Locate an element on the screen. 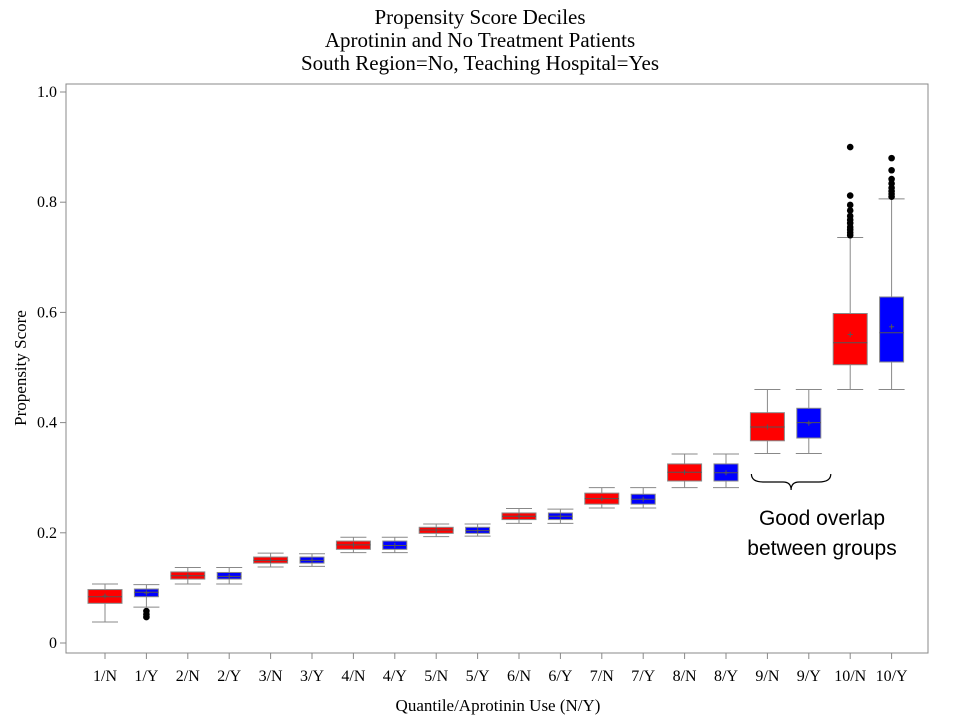  x-tick-label: 8/N is located at coordinates (685, 676).